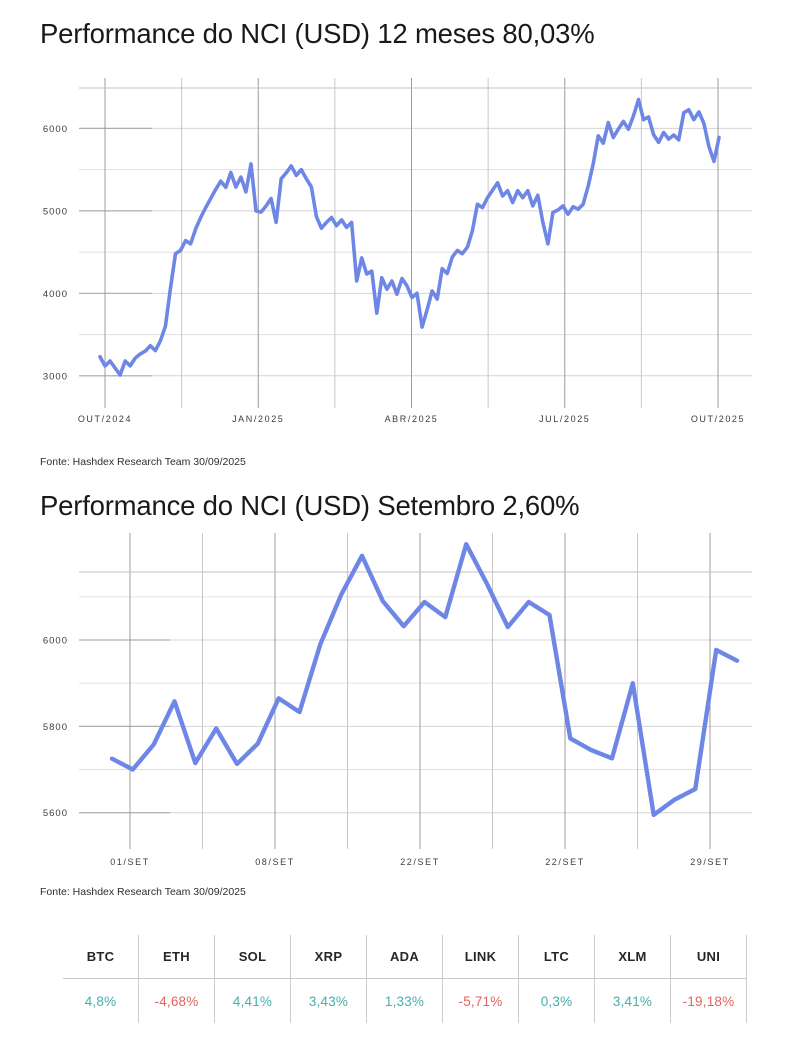 Image resolution: width=806 pixels, height=1049 pixels. I want to click on col-header-btc: BTC, so click(101, 957).